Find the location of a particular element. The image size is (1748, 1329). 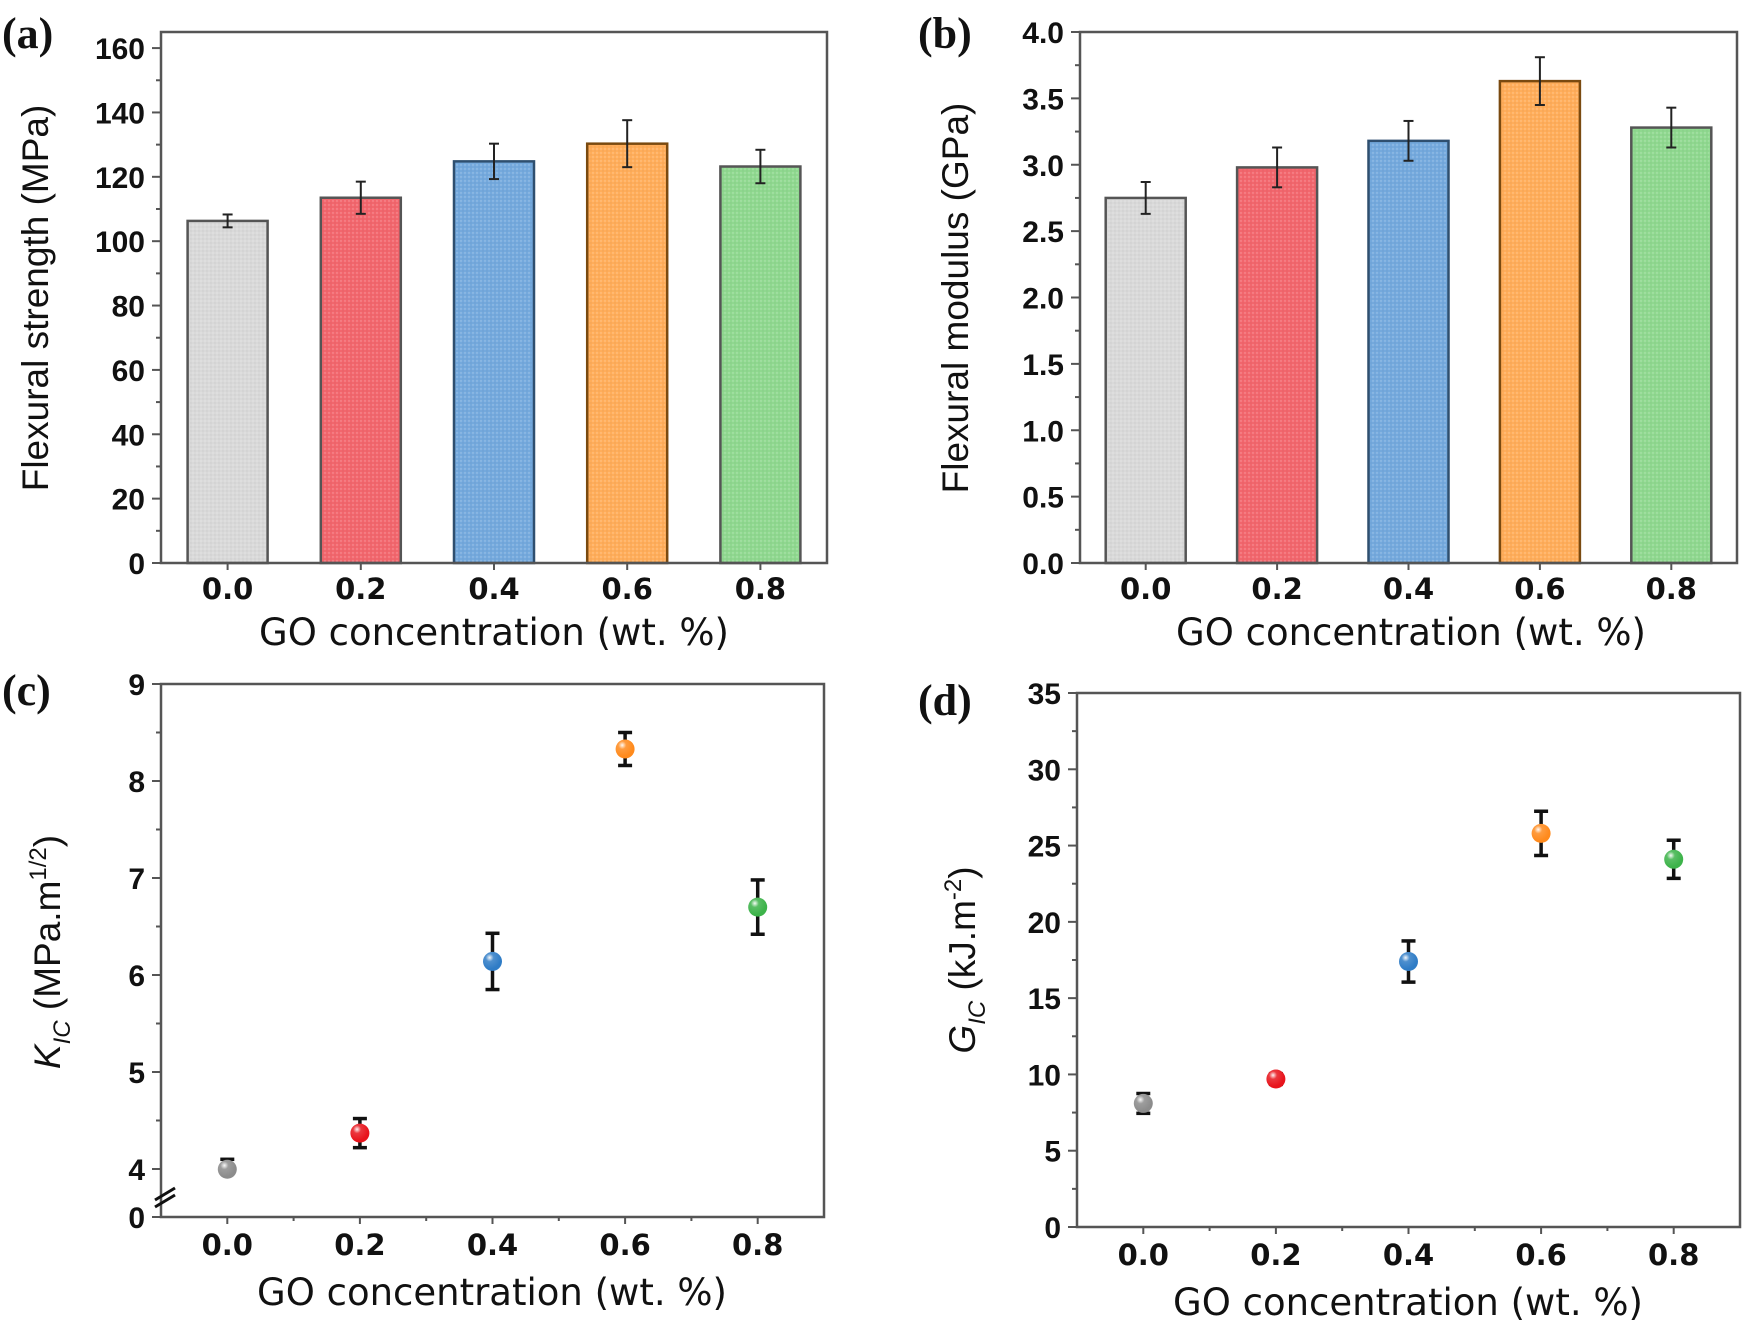

x-axis-d: 0.0 0.2 0.4 0.6 0.8 is located at coordinates (1408, 1249).